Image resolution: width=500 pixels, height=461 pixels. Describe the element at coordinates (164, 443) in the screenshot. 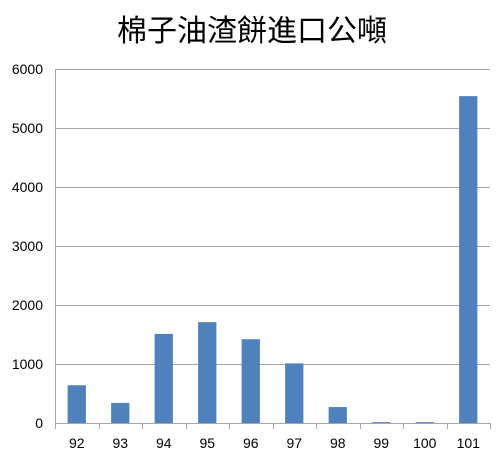

I see `x-tick-label: 94` at that location.